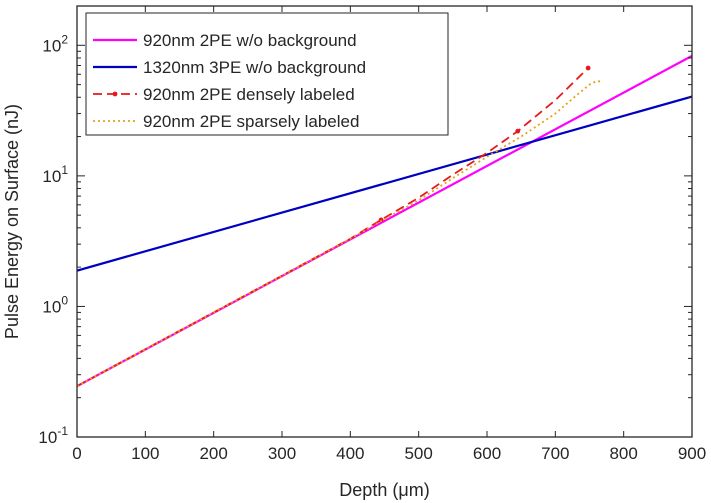  Describe the element at coordinates (254, 67) in the screenshot. I see `legend-label-2: 1320nm 3PE w/o background` at that location.